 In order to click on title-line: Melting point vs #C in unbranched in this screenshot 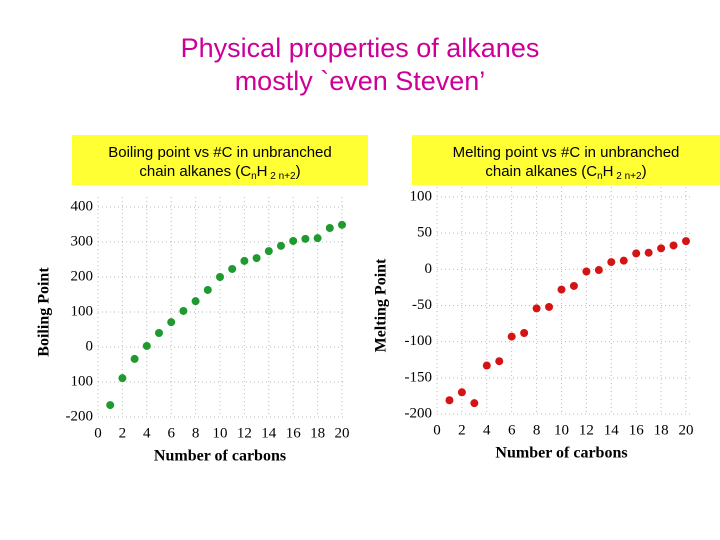, I will do `click(566, 152)`.